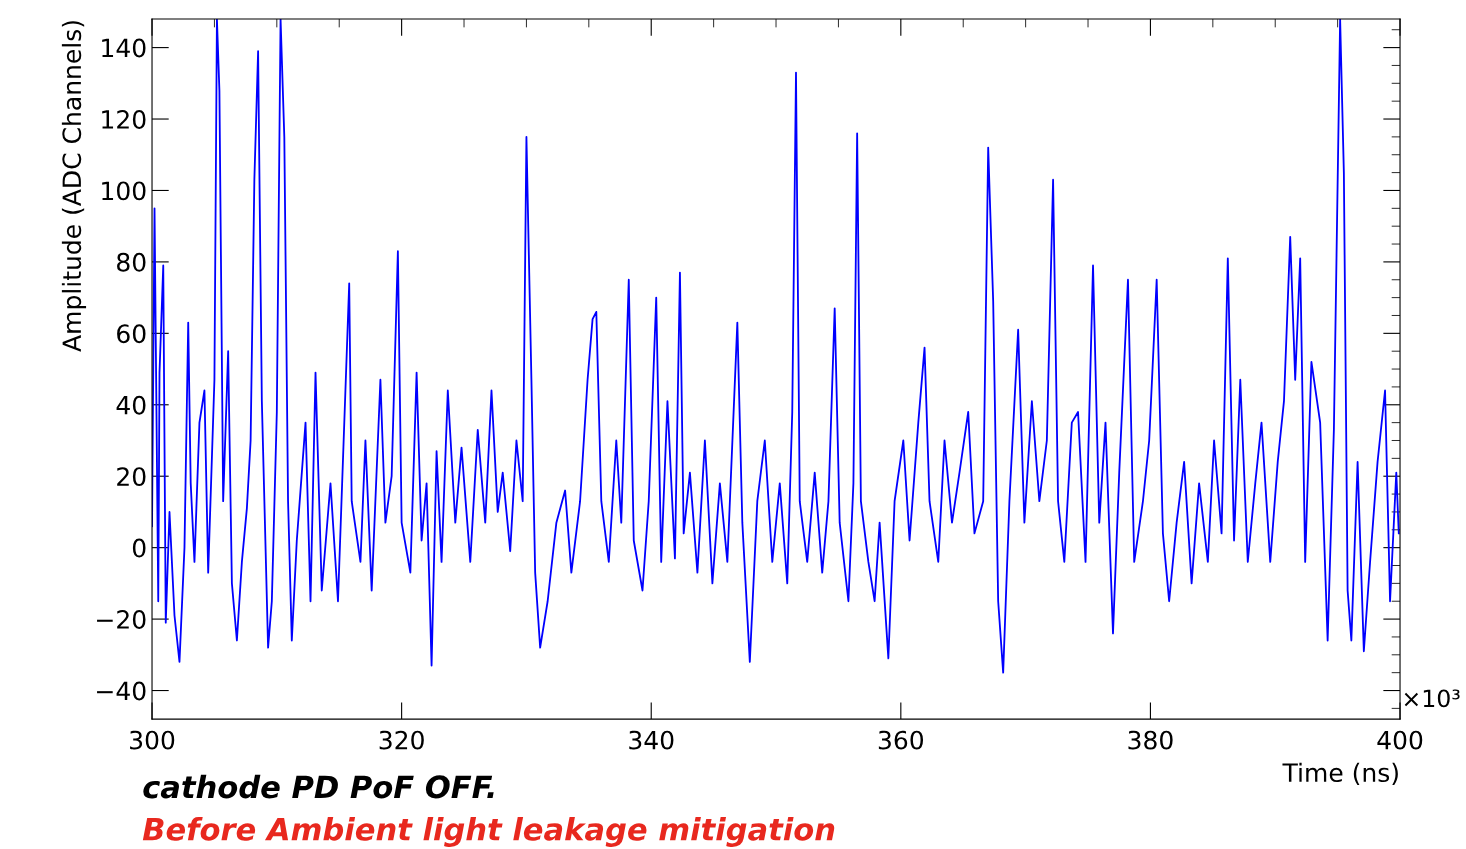 The image size is (1466, 849). Describe the element at coordinates (74, 186) in the screenshot. I see `y-axis-title: Amplitude (ADC Channels)` at that location.